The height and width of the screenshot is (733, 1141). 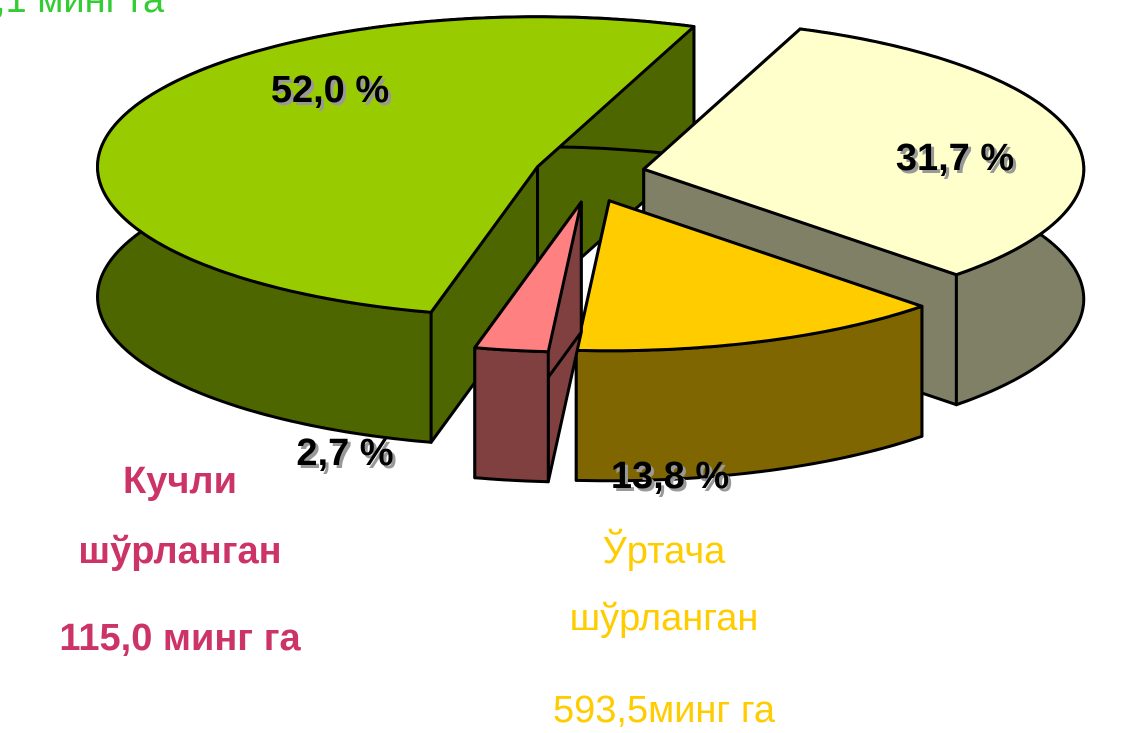 What do you see at coordinates (958, 161) in the screenshot?
I see `value-label-shadow: 31,7 %` at bounding box center [958, 161].